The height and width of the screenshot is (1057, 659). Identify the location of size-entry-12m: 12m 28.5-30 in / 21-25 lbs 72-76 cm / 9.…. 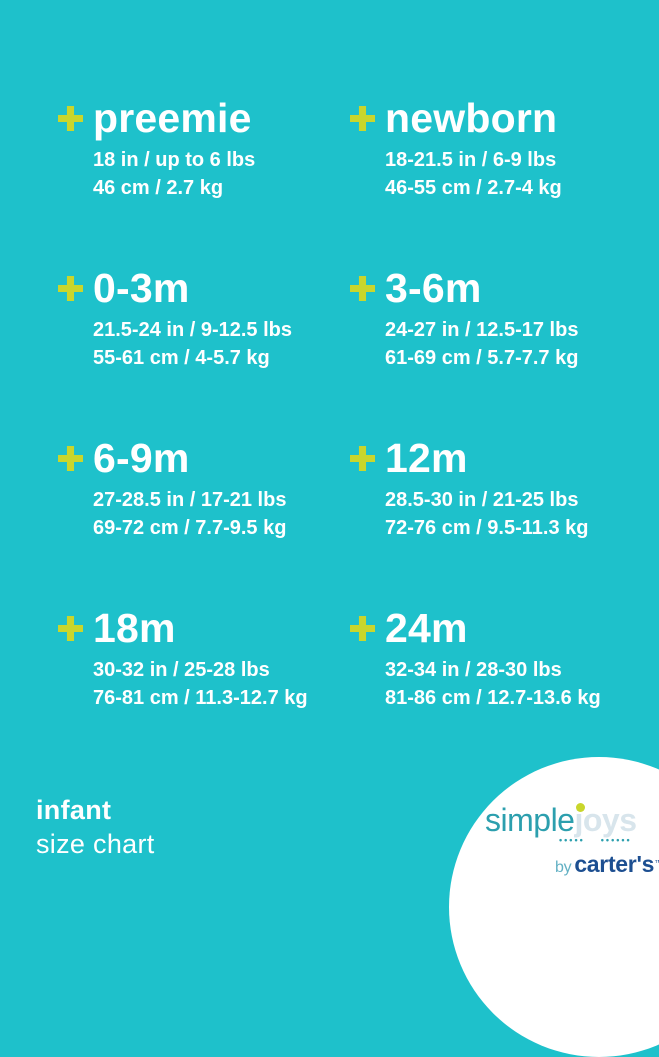
(496, 519).